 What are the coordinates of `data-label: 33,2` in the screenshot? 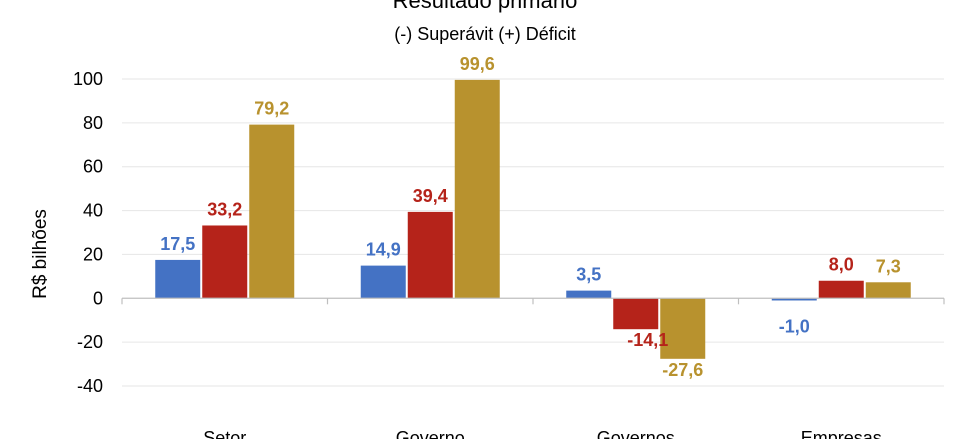 It's located at (224, 209).